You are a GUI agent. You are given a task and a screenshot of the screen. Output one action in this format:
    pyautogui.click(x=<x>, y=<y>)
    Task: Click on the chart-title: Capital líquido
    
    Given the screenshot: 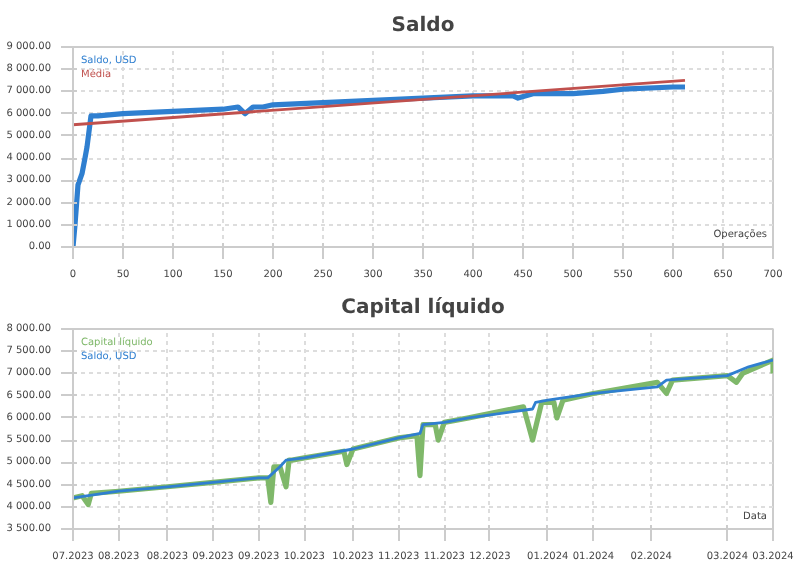 What is the action you would take?
    pyautogui.click(x=423, y=308)
    